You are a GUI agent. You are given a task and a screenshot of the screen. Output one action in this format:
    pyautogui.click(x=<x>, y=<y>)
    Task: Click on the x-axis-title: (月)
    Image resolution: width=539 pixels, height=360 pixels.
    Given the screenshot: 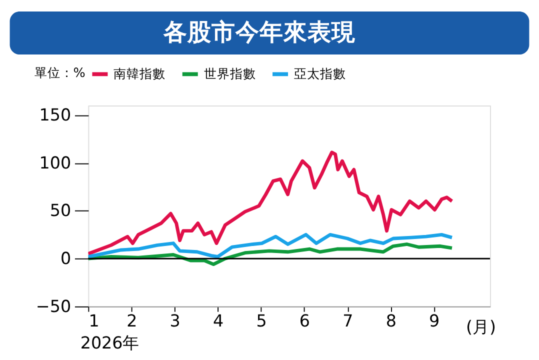 What is the action you would take?
    pyautogui.click(x=481, y=326)
    